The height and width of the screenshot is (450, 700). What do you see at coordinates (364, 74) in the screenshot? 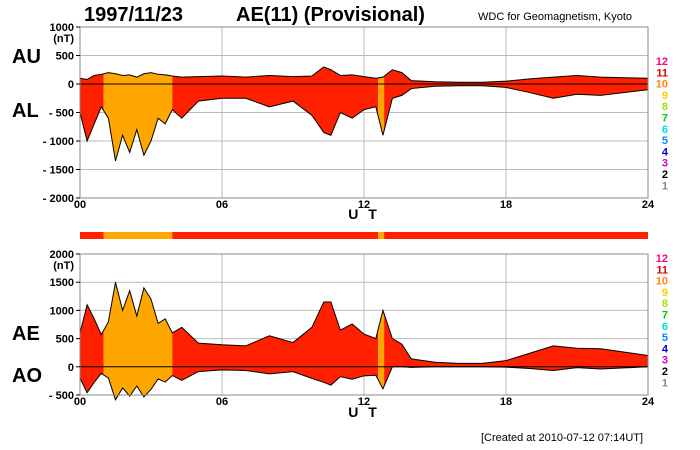
I see `series-line-au` at bounding box center [364, 74].